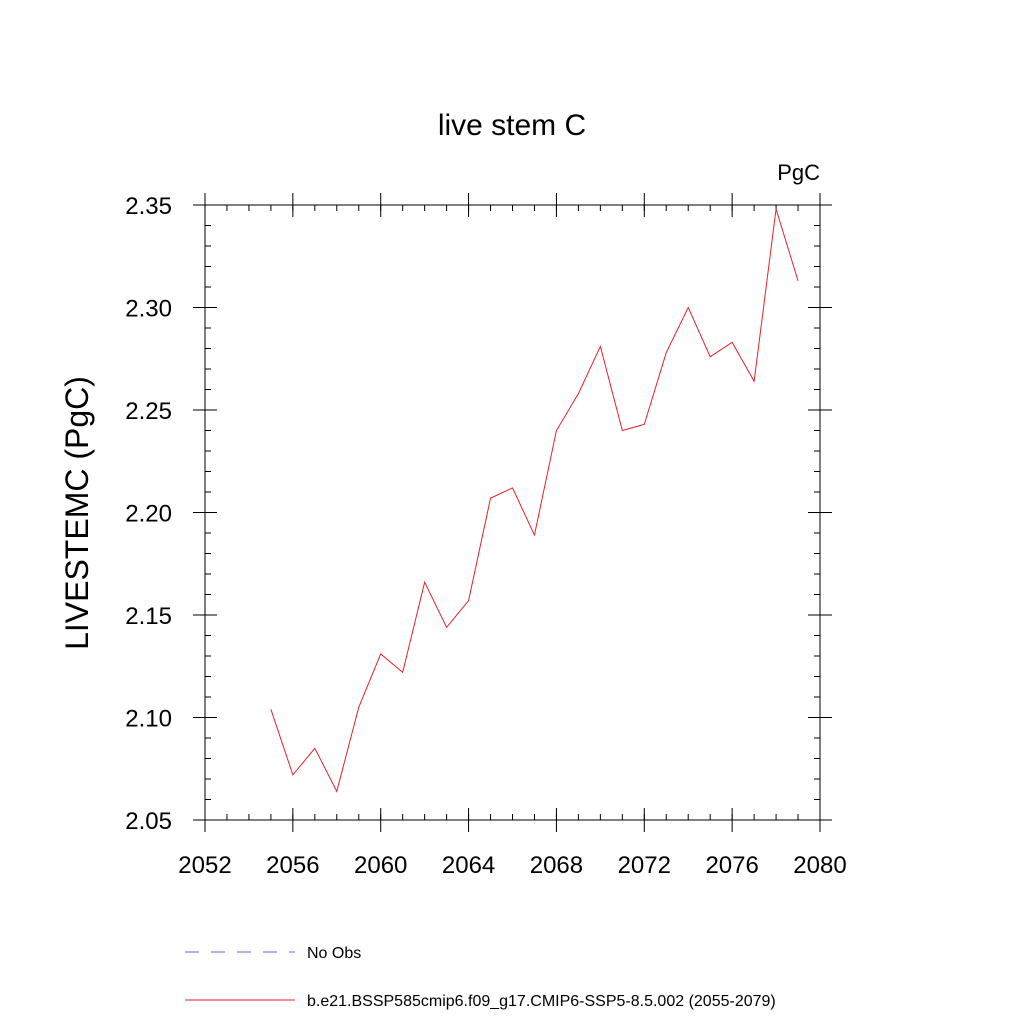 The width and height of the screenshot is (1024, 1024). I want to click on x-tick-label: 2064, so click(468, 865).